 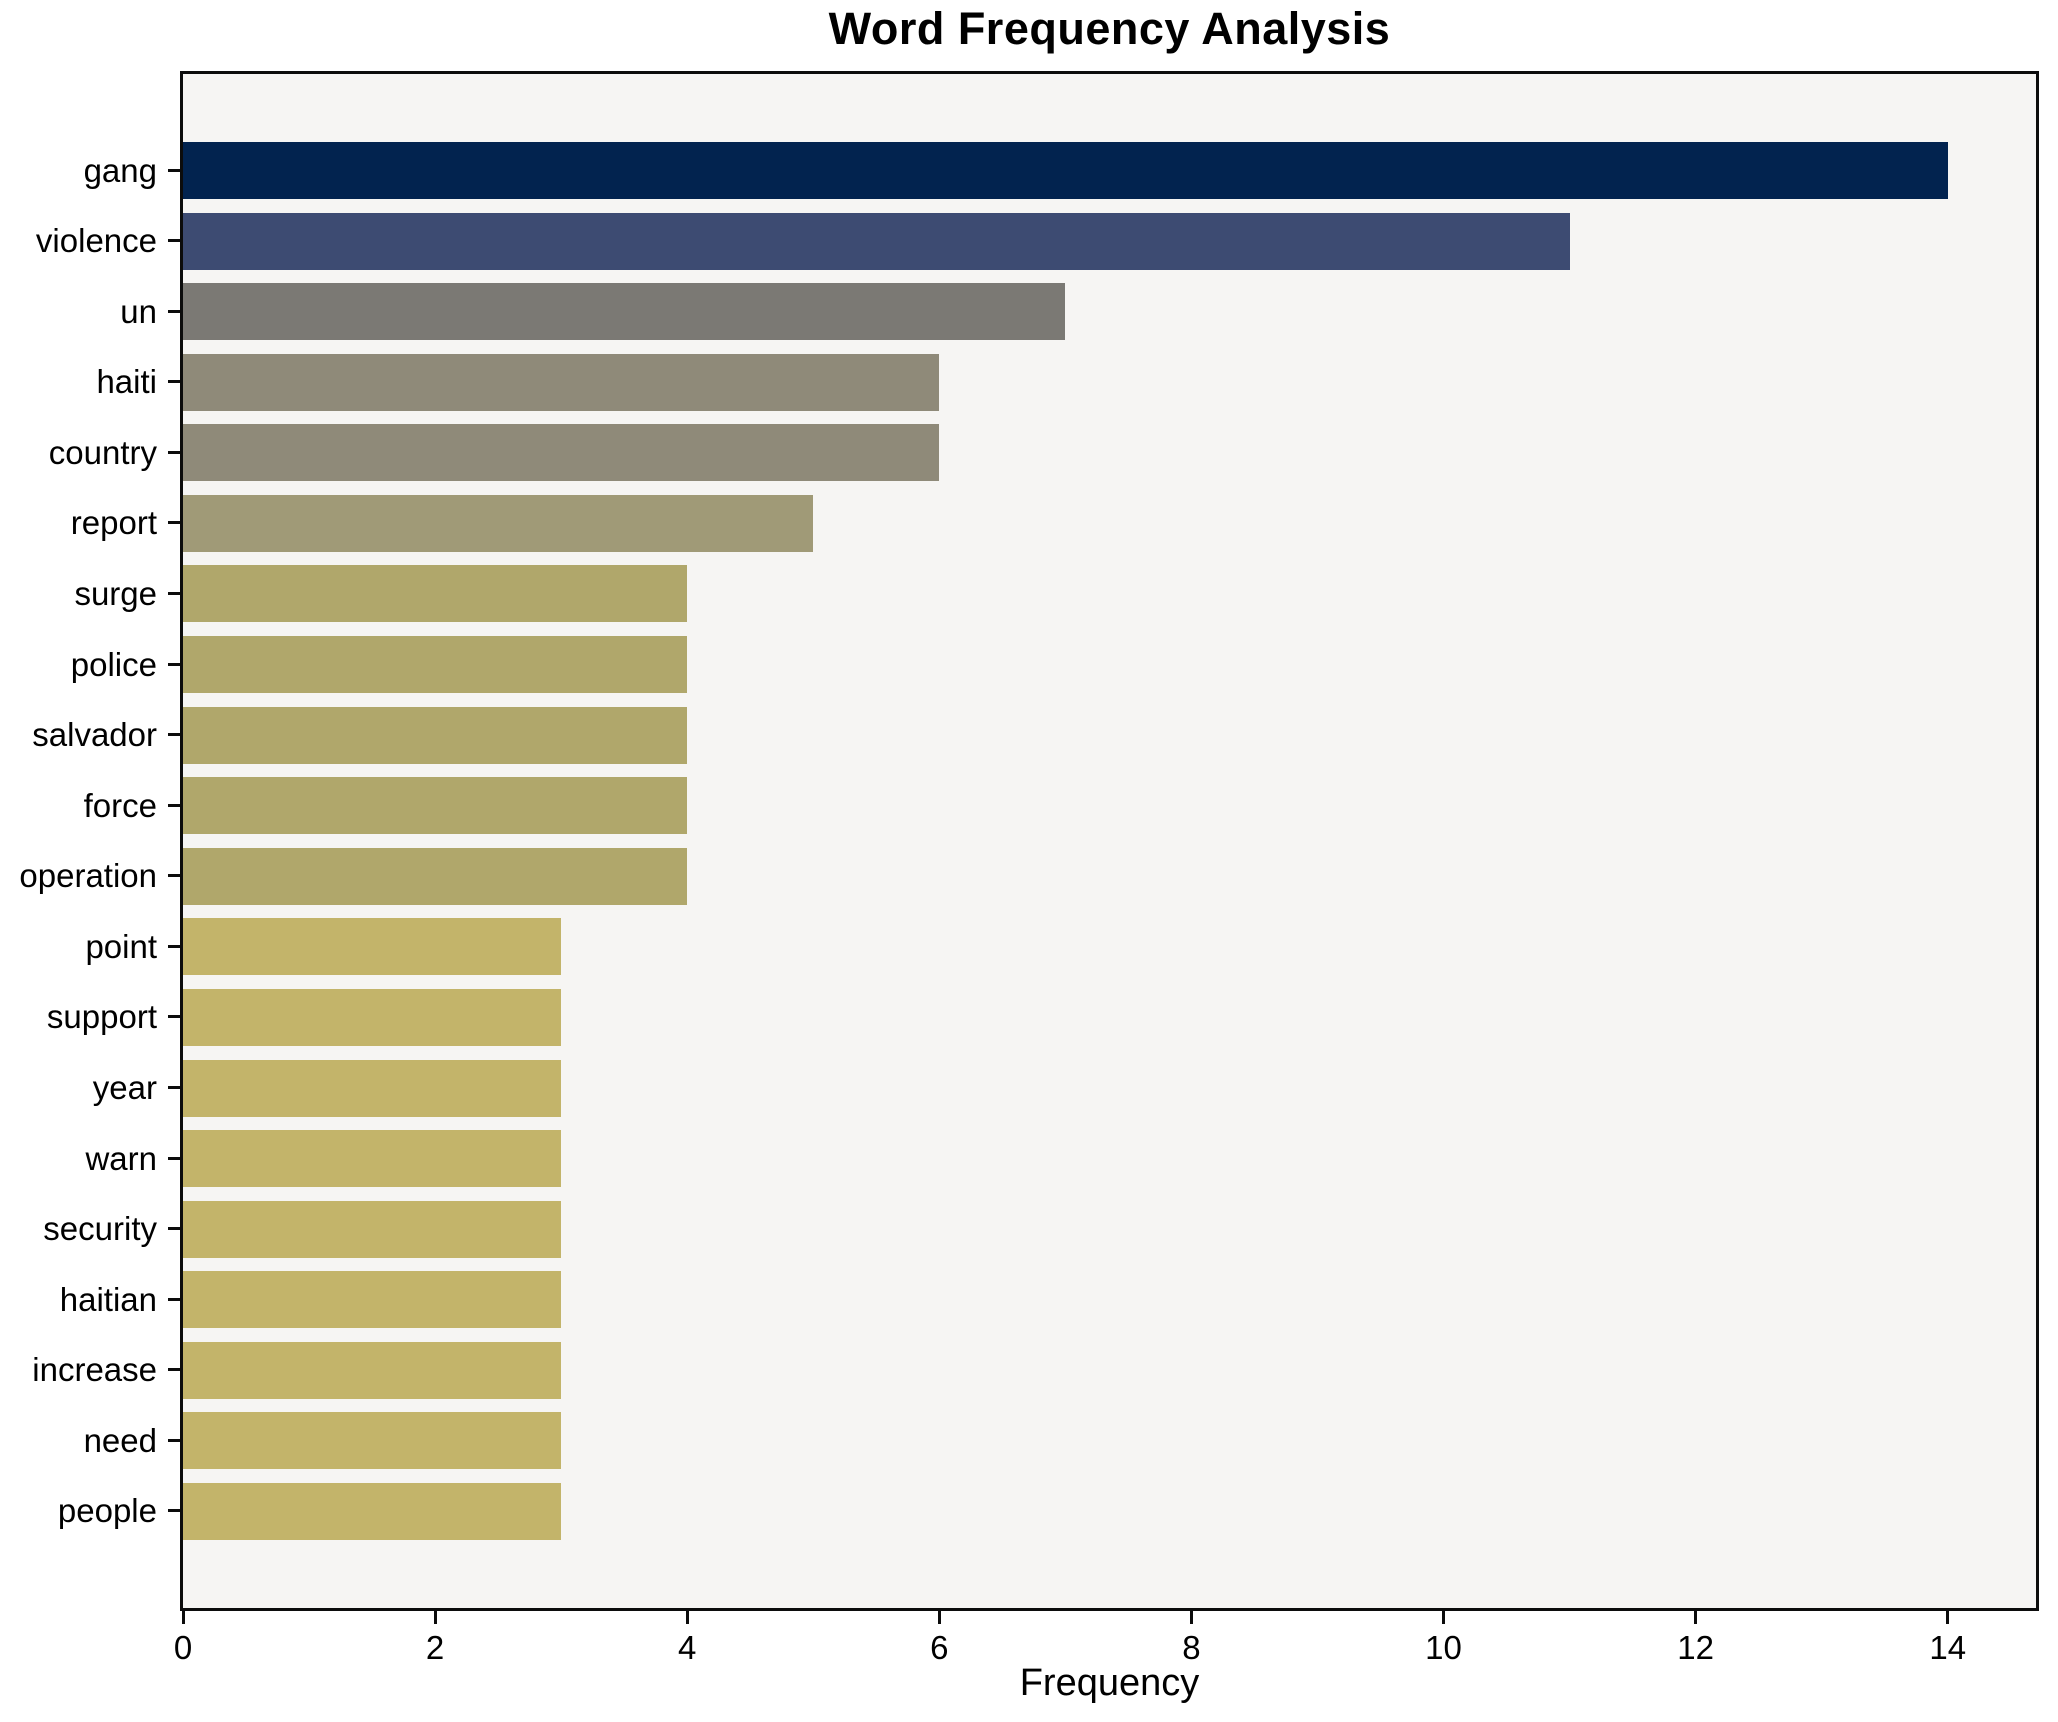 I want to click on bar-row: security, so click(x=1039, y=1229).